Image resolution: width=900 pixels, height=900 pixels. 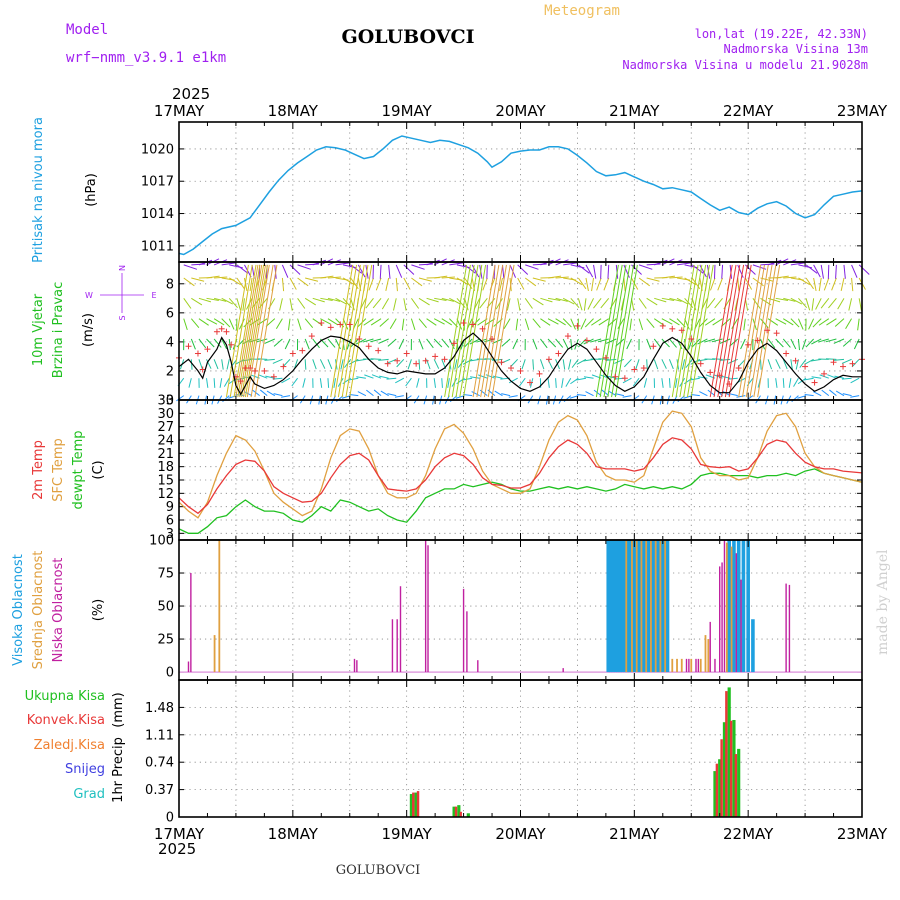 I want to click on temp-ylabel-2: SFC Temp, so click(x=58, y=470).